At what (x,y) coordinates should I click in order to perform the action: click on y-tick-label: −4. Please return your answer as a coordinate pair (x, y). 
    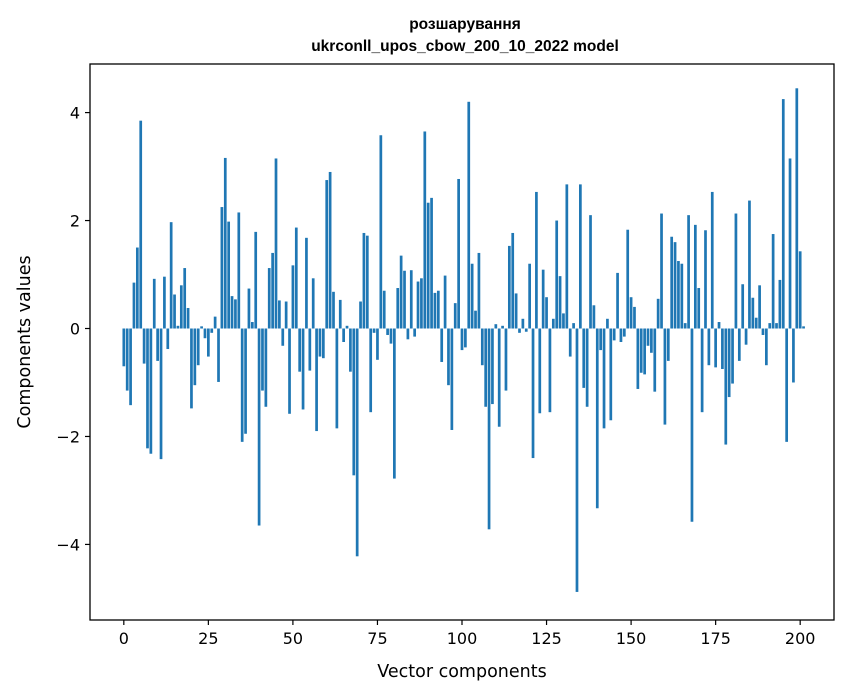
    Looking at the image, I should click on (68, 544).